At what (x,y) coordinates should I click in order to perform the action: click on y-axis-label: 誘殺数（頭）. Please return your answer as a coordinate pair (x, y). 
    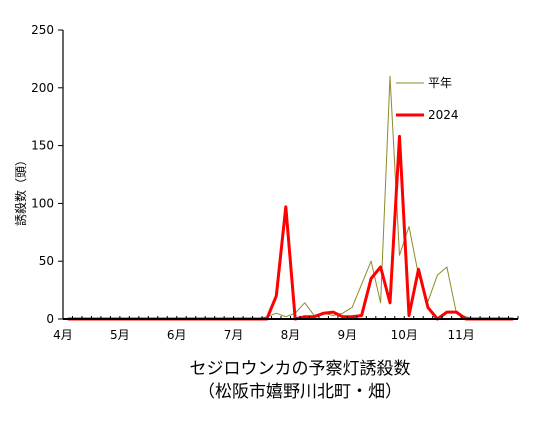
    Looking at the image, I should click on (20, 190).